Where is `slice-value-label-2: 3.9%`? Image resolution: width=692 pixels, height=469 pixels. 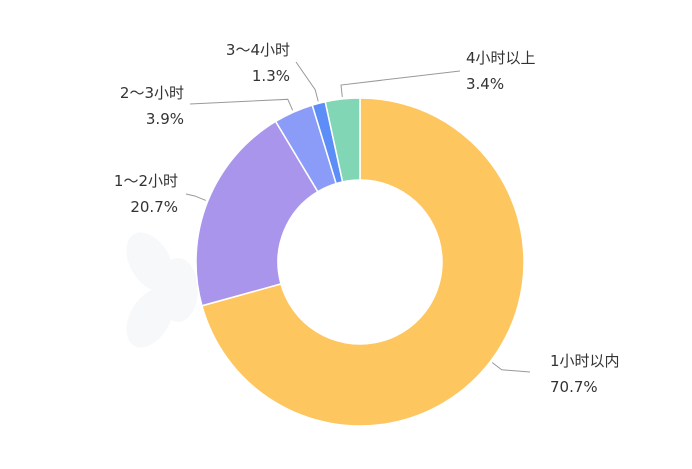
slice-value-label-2: 3.9% is located at coordinates (165, 119).